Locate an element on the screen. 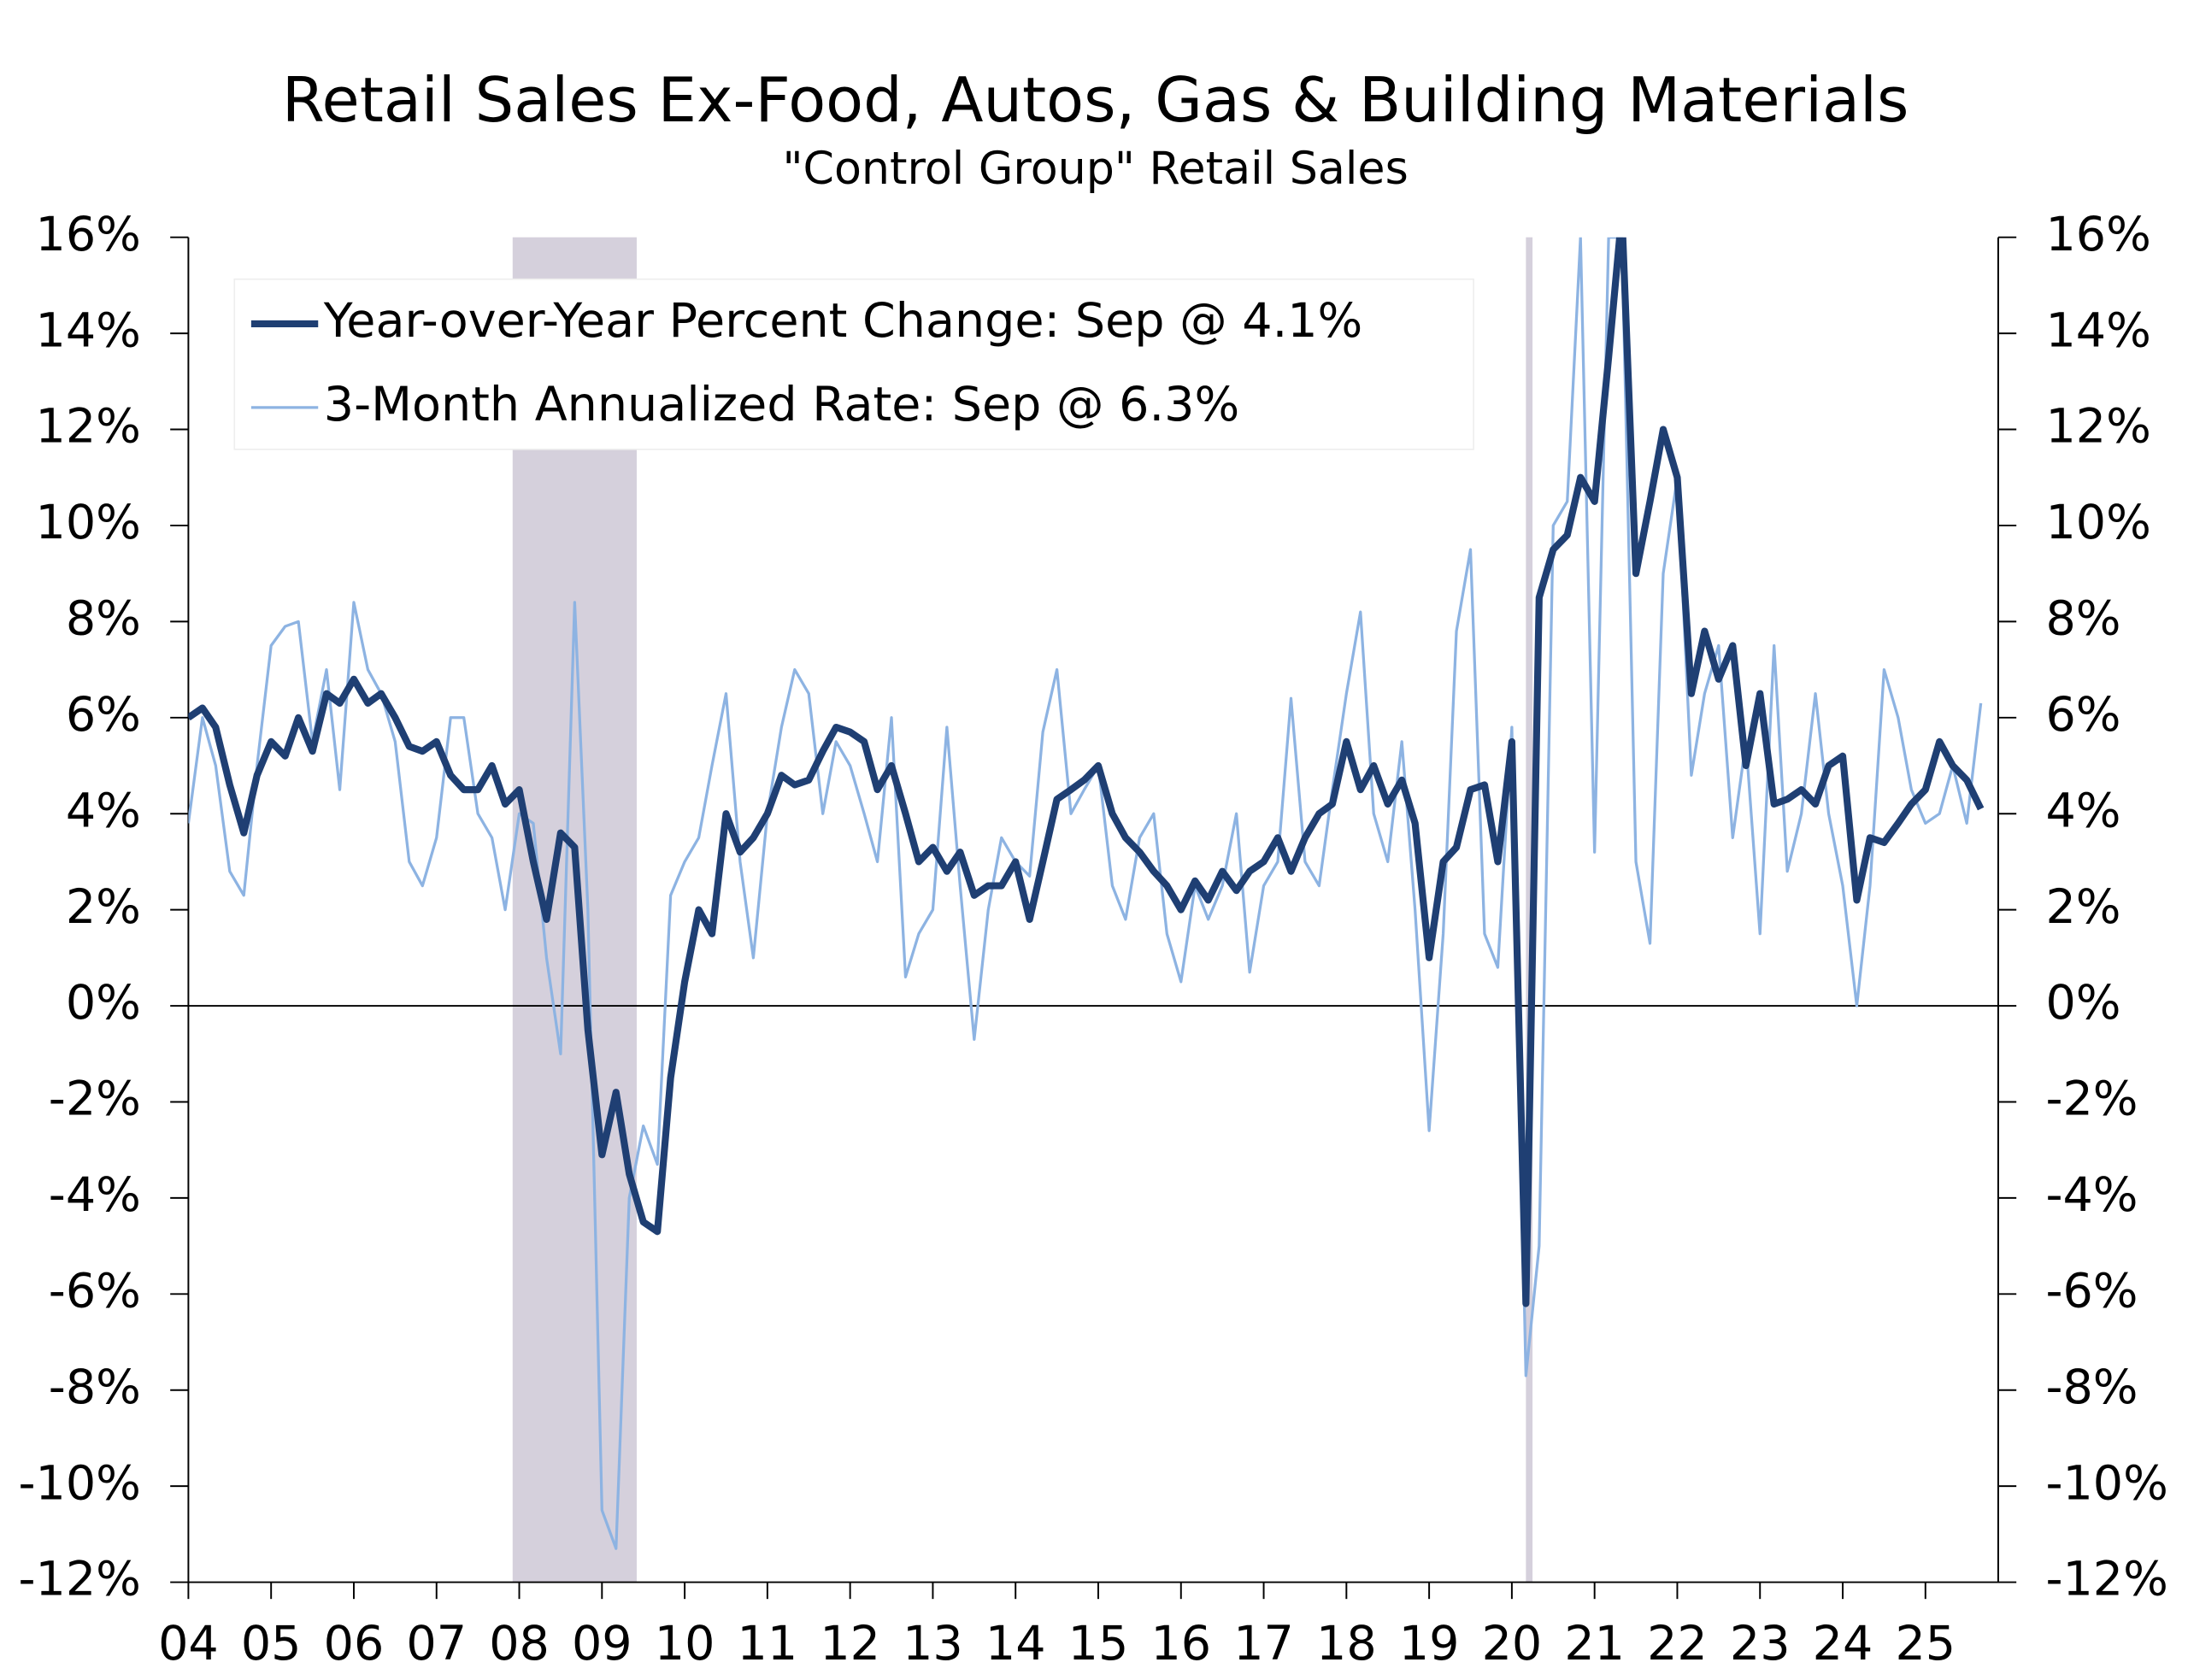 Image resolution: width=2188 pixels, height=1680 pixels. y-tick-label: -10% is located at coordinates (80, 1483).